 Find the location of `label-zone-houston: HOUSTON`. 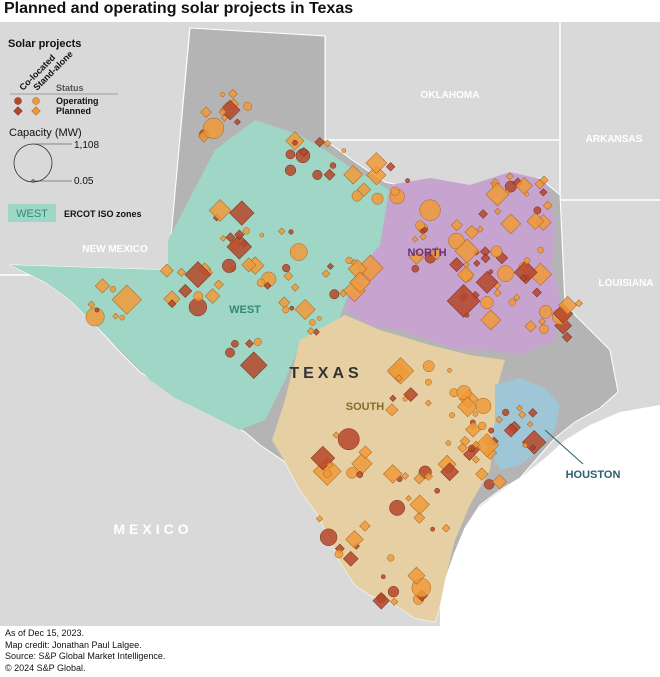

label-zone-houston: HOUSTON is located at coordinates (593, 475).